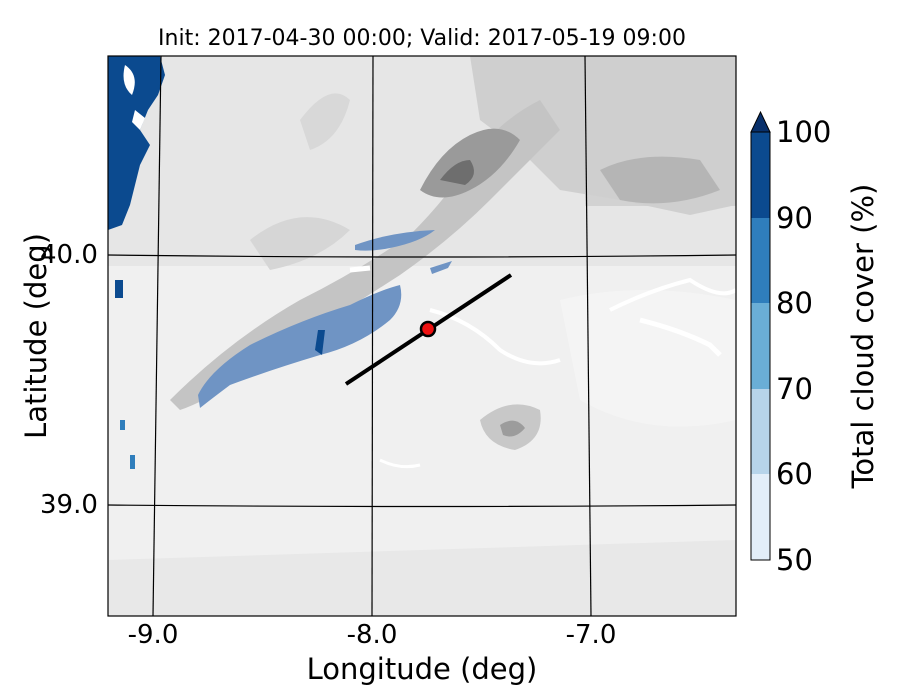 The height and width of the screenshot is (700, 900). I want to click on colorbar, so click(760, 335).